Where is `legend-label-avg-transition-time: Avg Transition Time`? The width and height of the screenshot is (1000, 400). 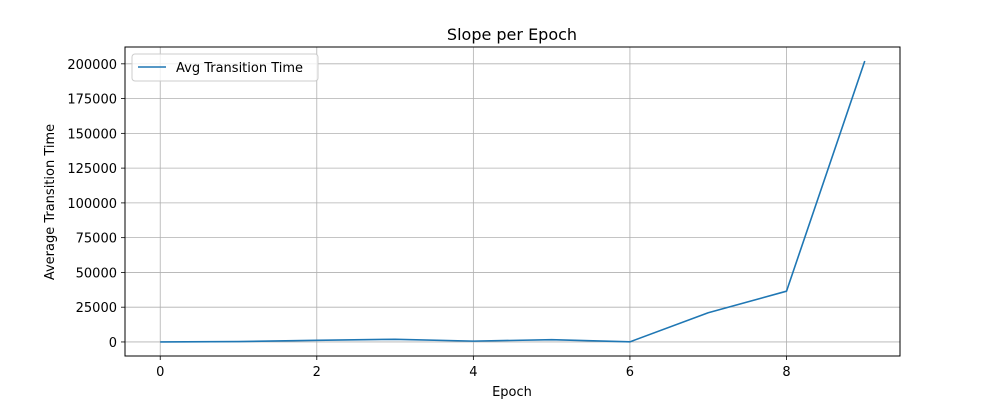
legend-label-avg-transition-time: Avg Transition Time is located at coordinates (239, 68).